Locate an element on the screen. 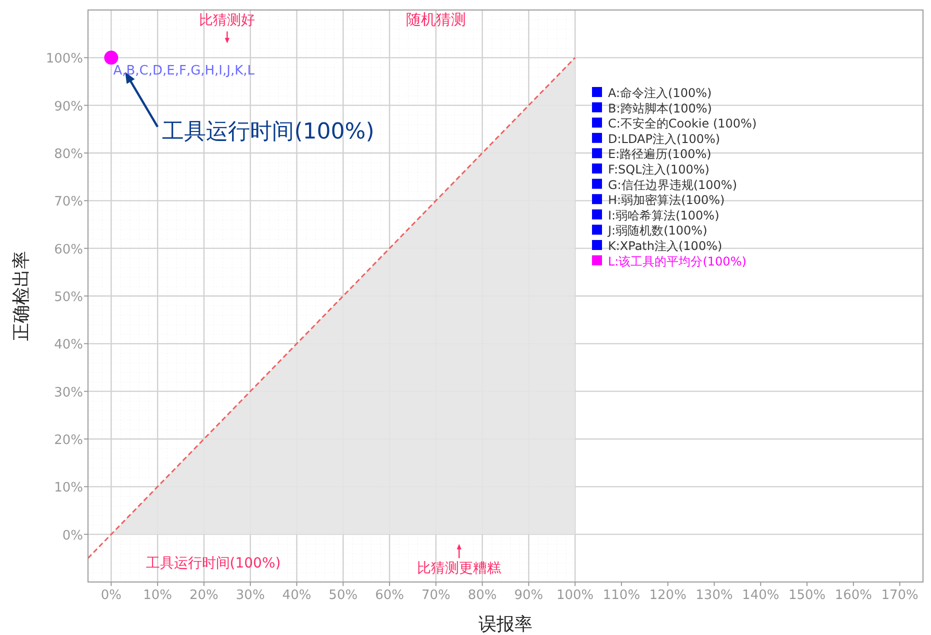 The image size is (931, 635). legend-label: K:XPath注入(100%) is located at coordinates (665, 246).